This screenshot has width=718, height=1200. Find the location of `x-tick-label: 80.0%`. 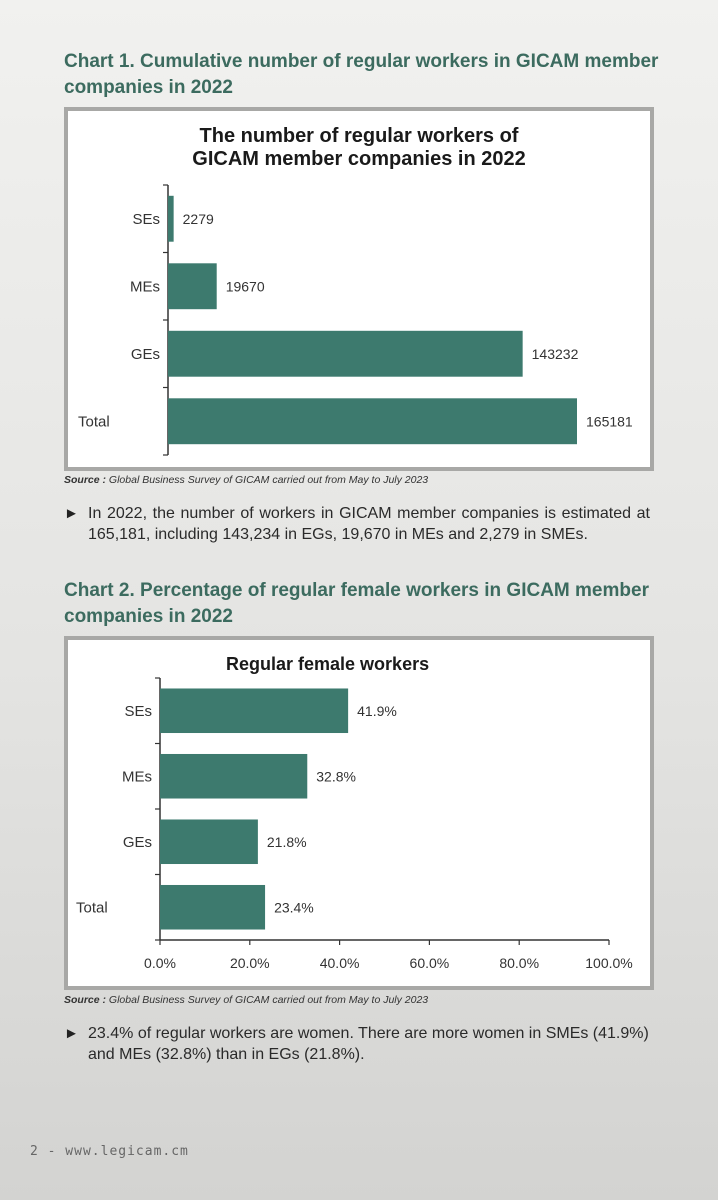

x-tick-label: 80.0% is located at coordinates (519, 963).